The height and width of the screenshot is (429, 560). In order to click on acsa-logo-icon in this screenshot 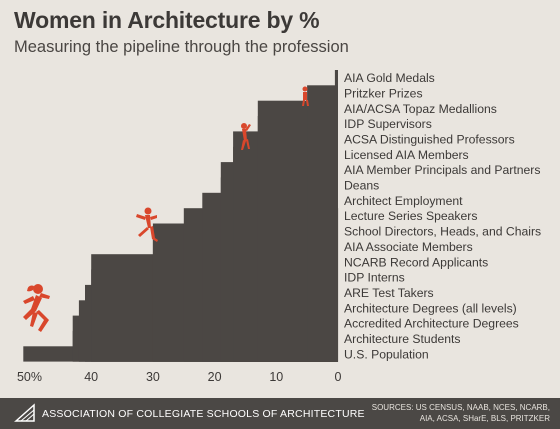, I will do `click(24, 412)`.